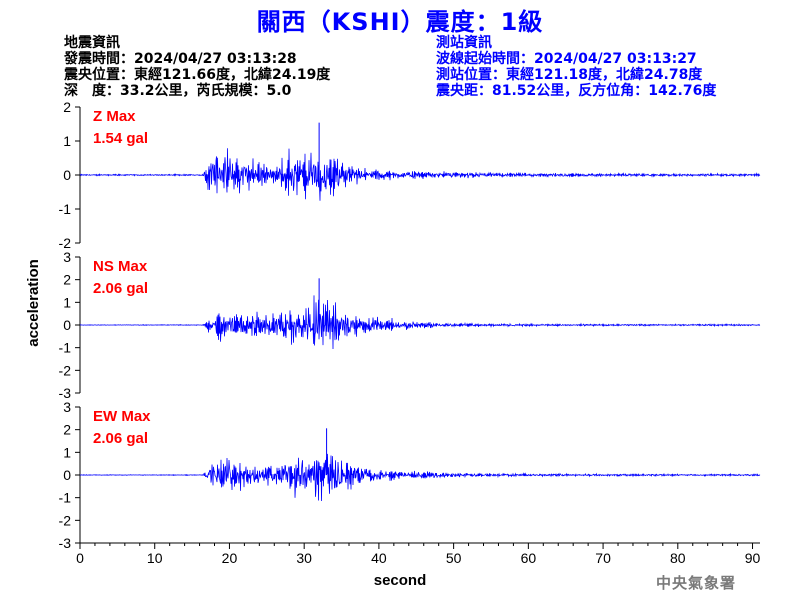  I want to click on station-location-label: 測站位置：, so click(471, 75).